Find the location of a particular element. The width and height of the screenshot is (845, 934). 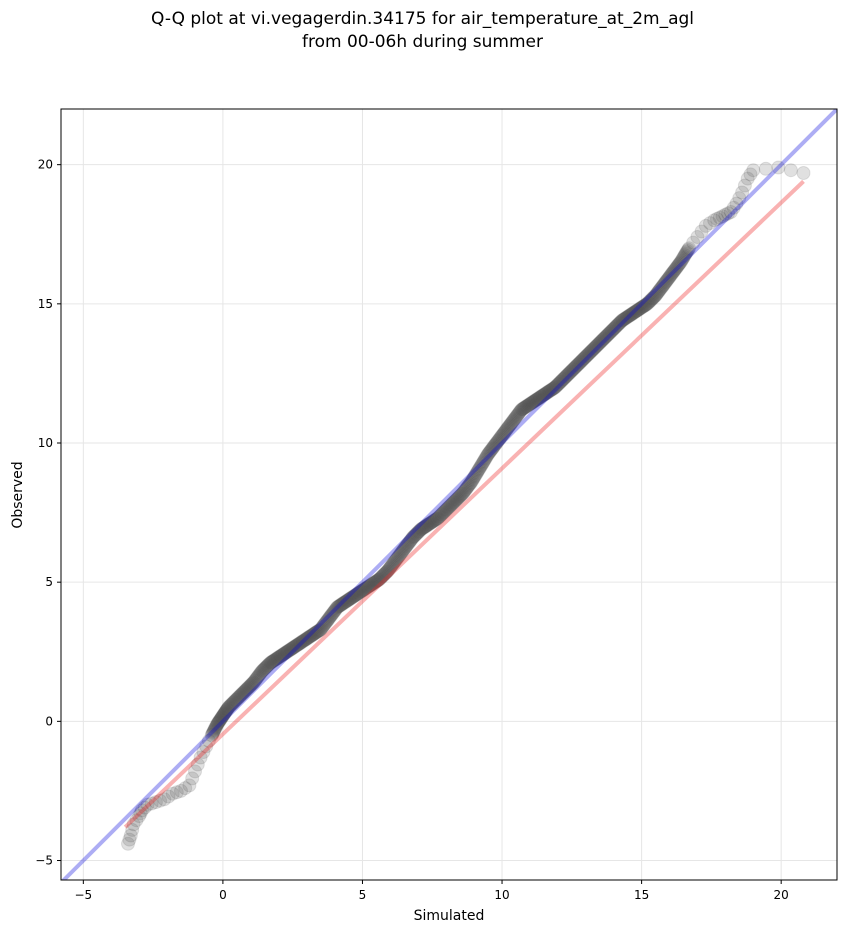

y-tick-label: 0 is located at coordinates (49, 721).